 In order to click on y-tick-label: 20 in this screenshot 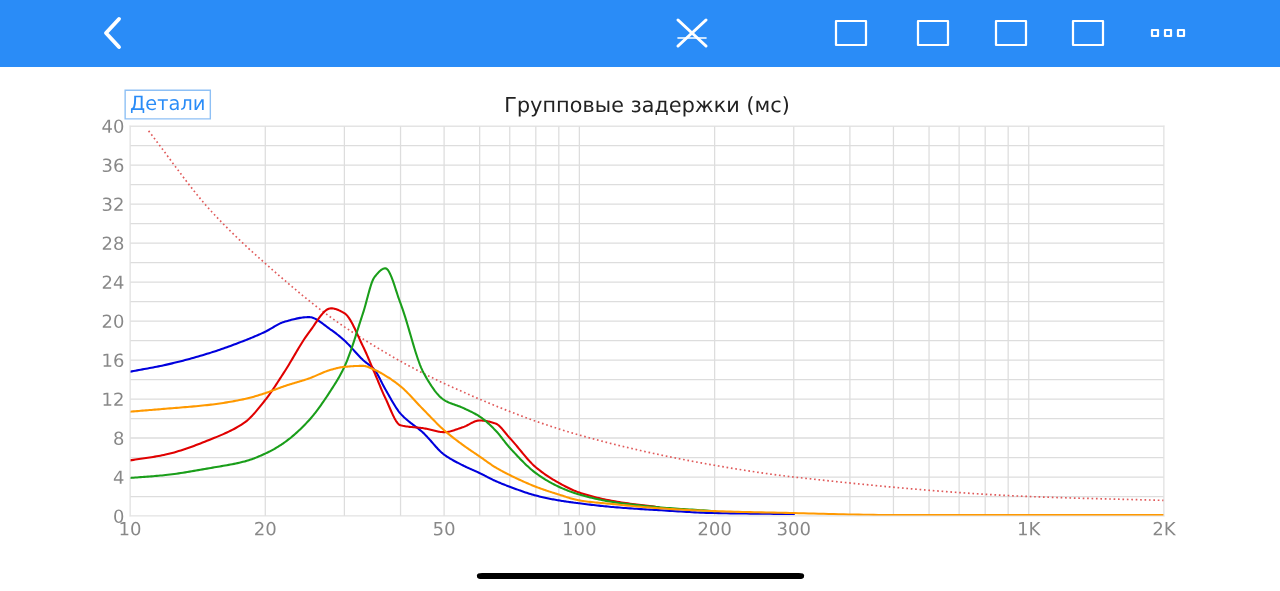, I will do `click(113, 321)`.